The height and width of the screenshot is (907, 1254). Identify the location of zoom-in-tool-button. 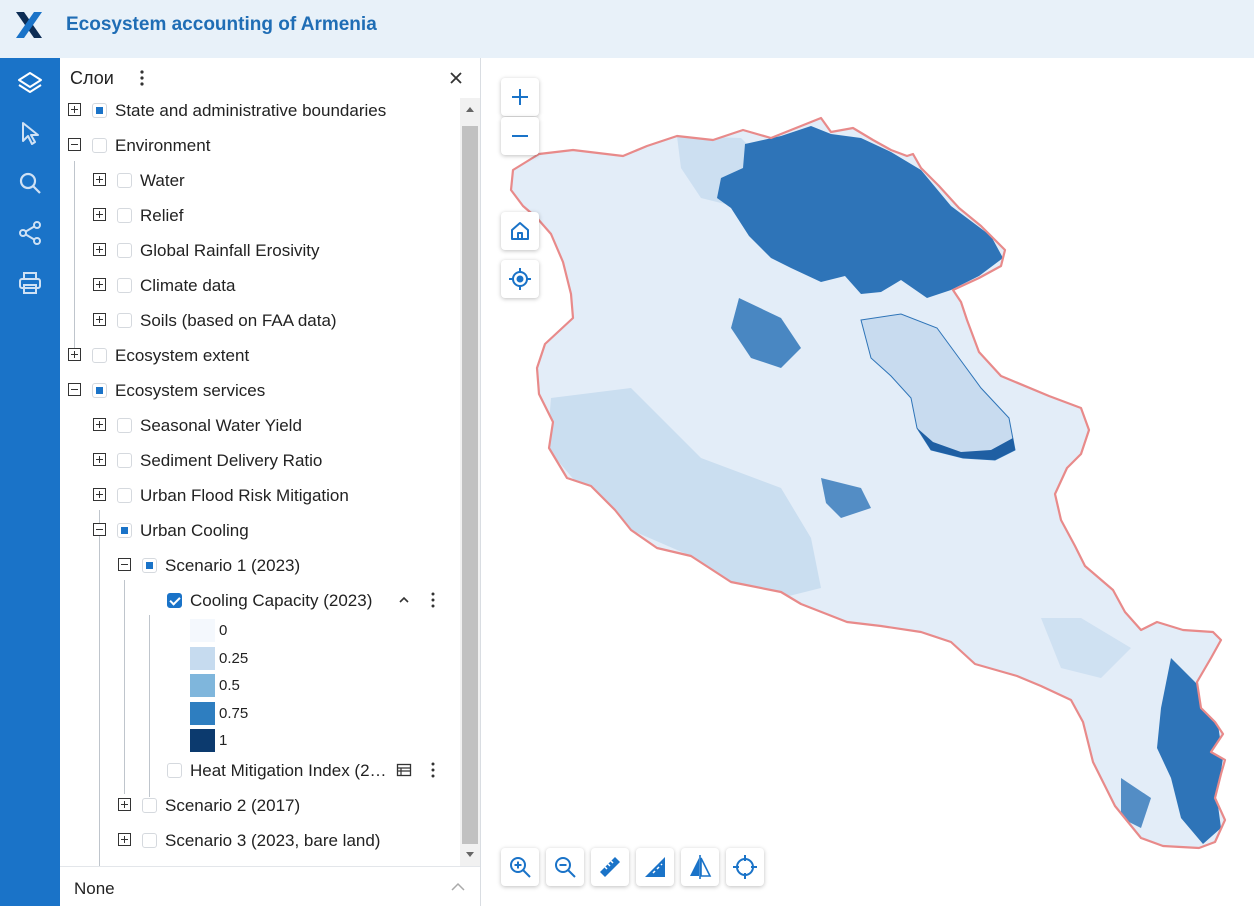
(520, 867).